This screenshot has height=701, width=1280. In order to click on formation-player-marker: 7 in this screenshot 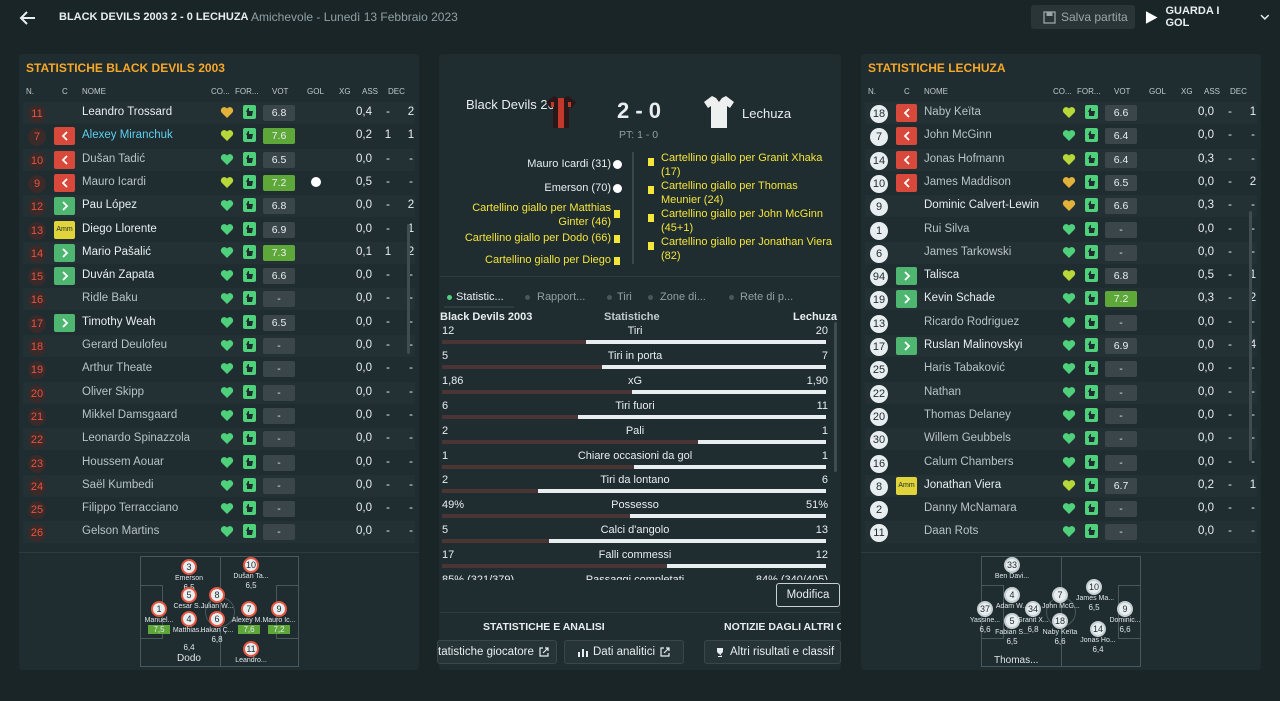, I will do `click(249, 609)`.